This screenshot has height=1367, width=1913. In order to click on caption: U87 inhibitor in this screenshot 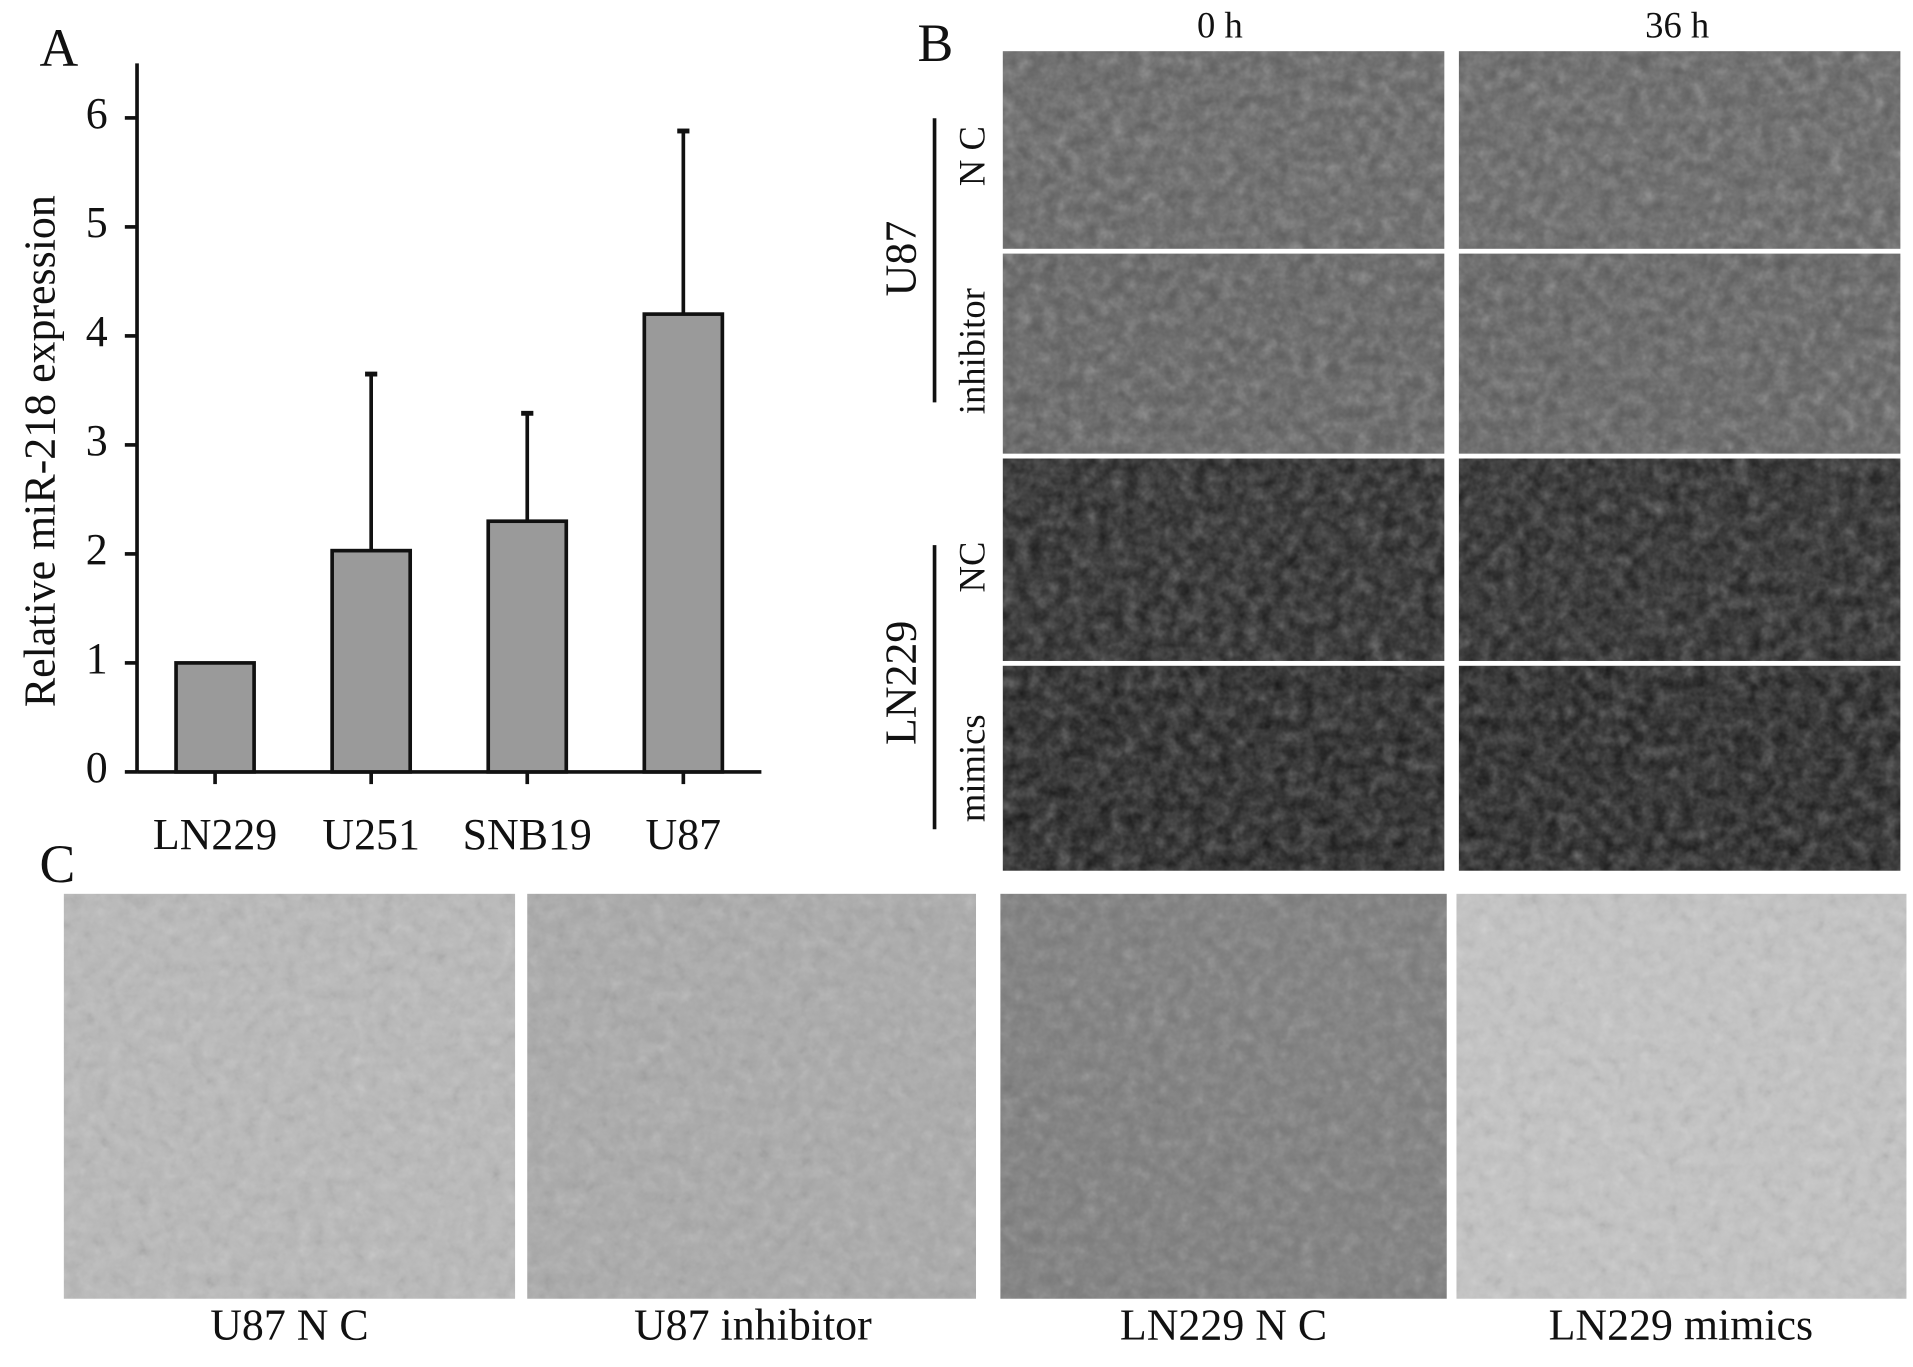, I will do `click(753, 1325)`.